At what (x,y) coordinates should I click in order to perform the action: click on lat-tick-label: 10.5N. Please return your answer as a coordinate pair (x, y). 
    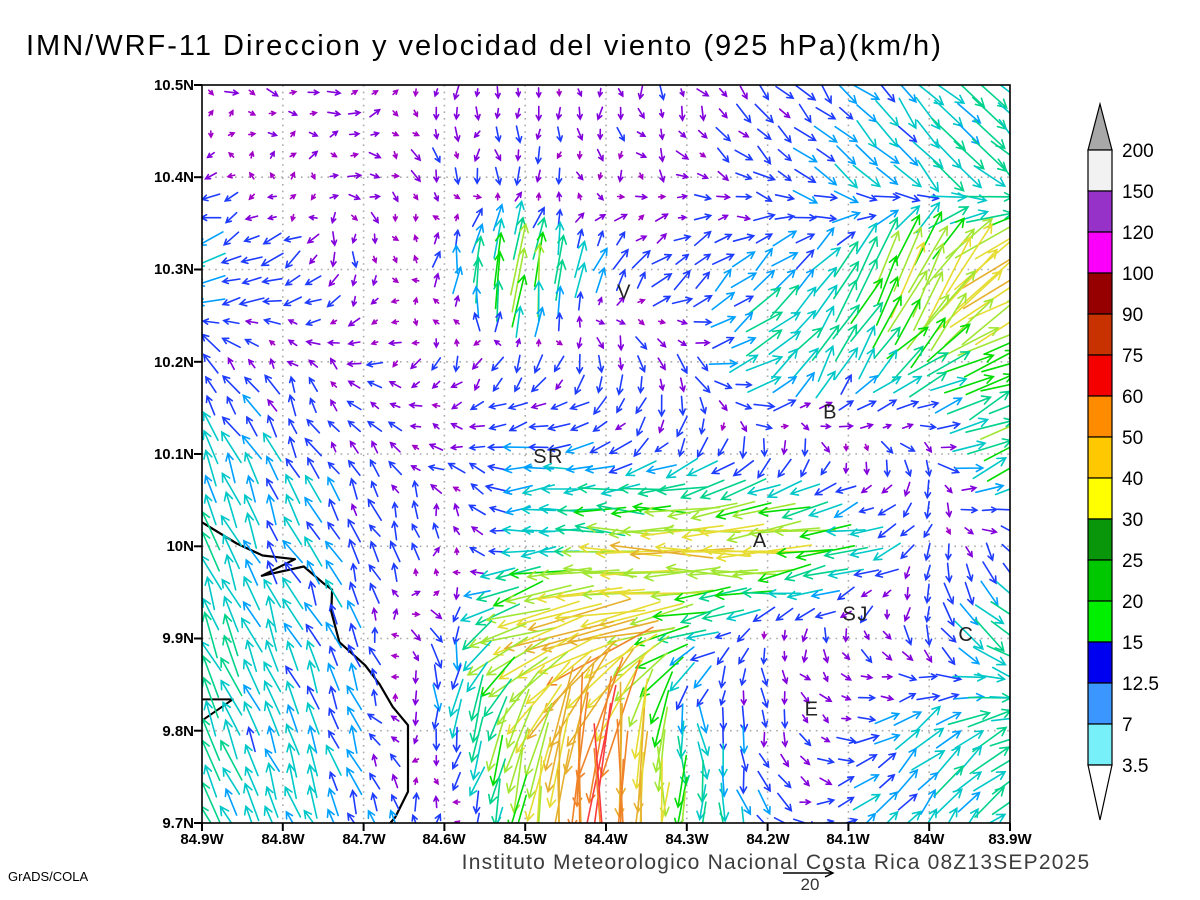
    Looking at the image, I should click on (173, 85).